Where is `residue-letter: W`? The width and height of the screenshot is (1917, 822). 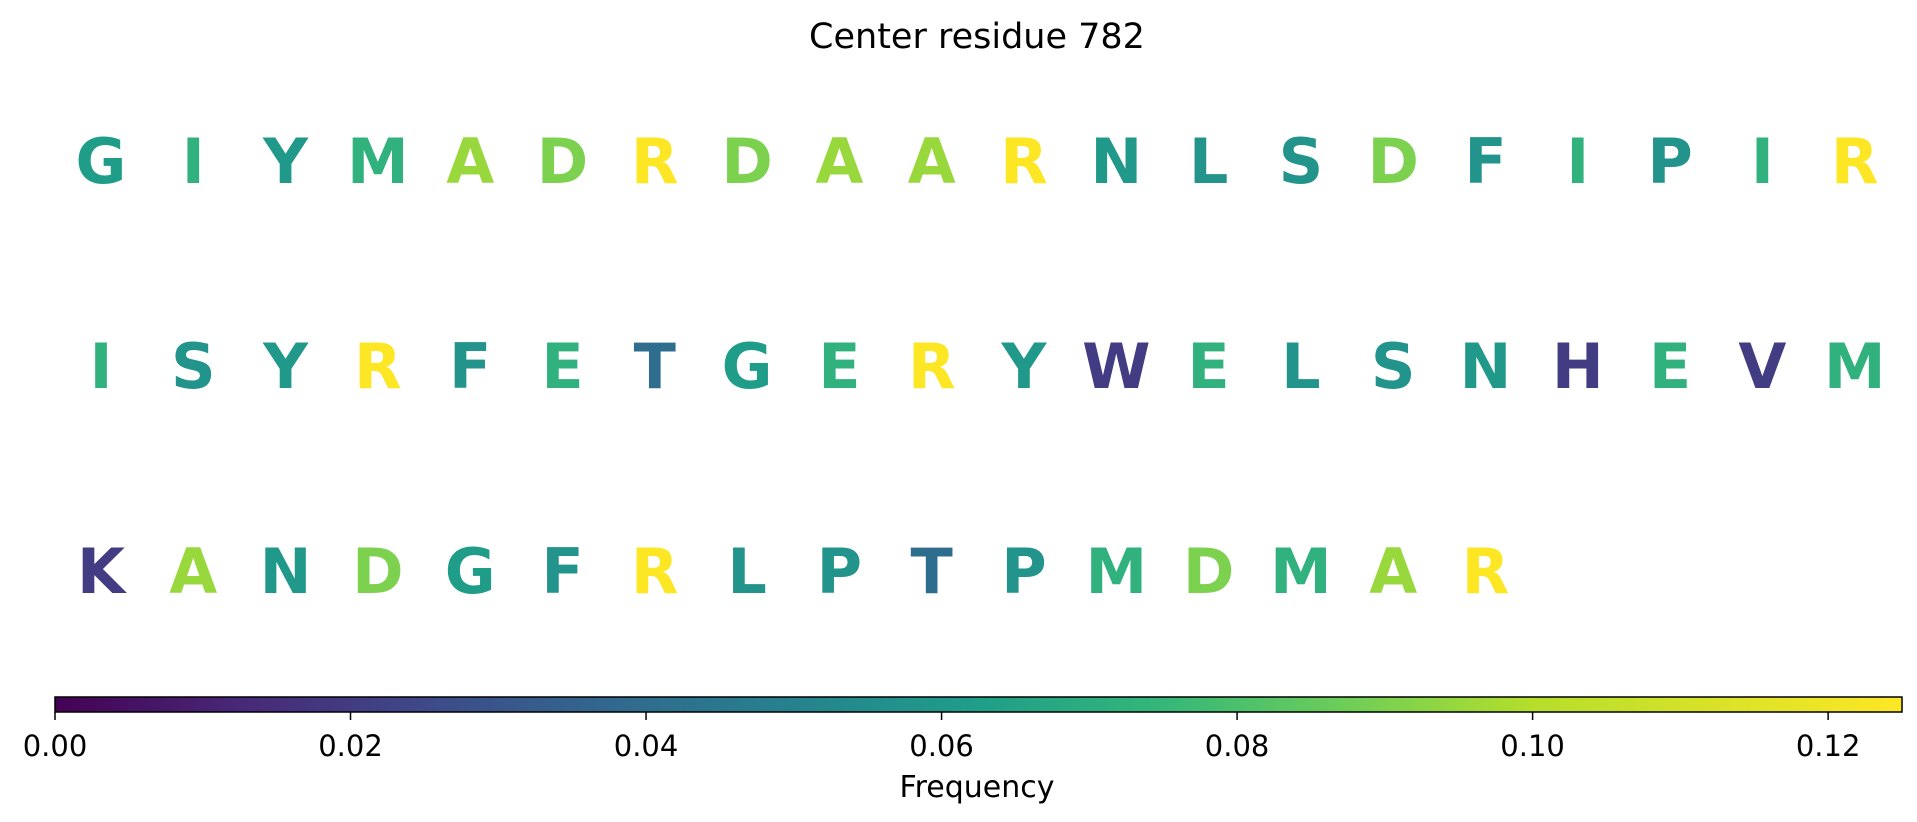 residue-letter: W is located at coordinates (1116, 366).